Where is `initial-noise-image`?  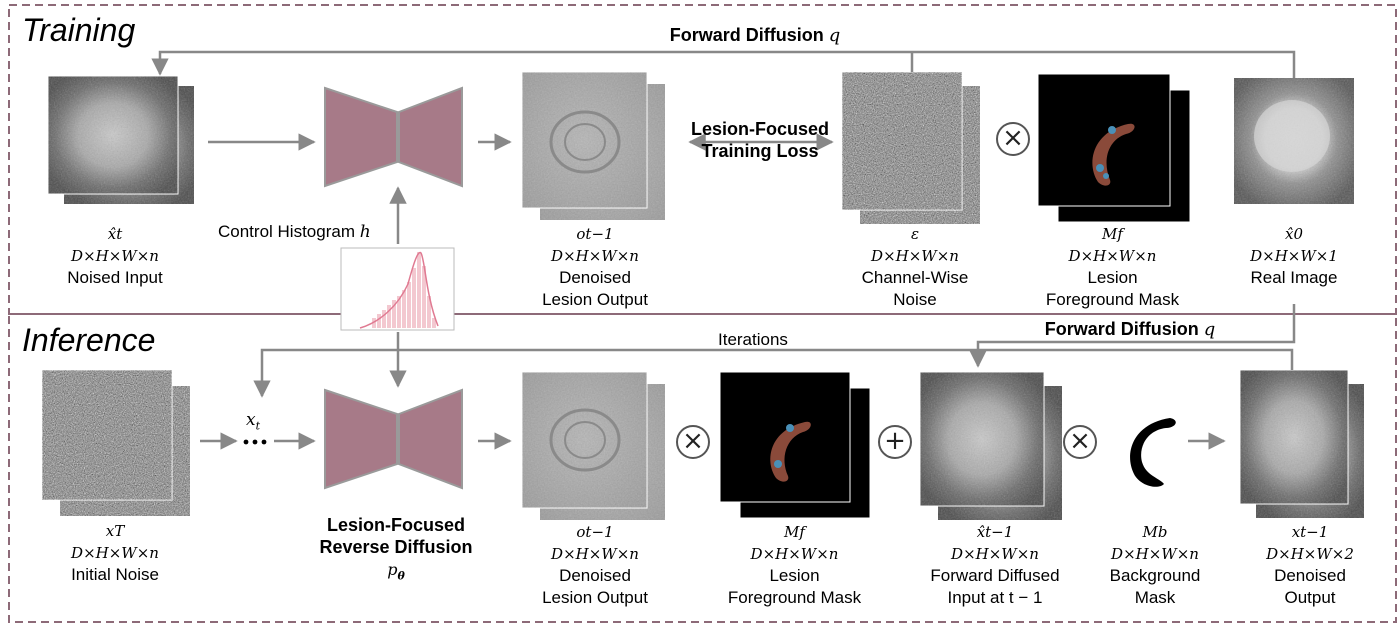 initial-noise-image is located at coordinates (115, 442).